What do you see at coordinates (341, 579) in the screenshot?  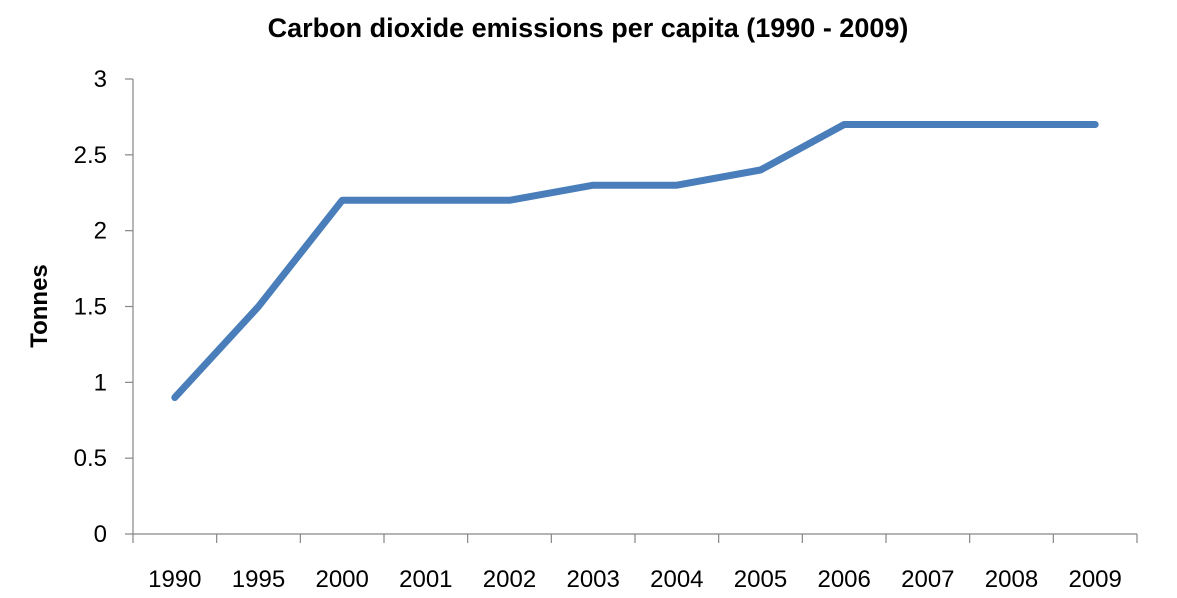 I see `x-tick-label: 2000` at bounding box center [341, 579].